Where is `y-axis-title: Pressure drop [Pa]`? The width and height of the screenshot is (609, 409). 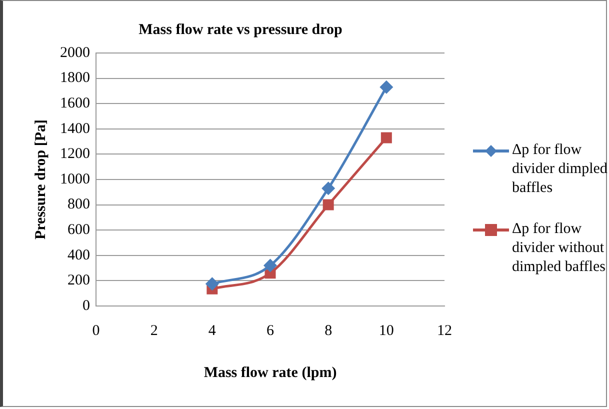 y-axis-title: Pressure drop [Pa] is located at coordinates (40, 180).